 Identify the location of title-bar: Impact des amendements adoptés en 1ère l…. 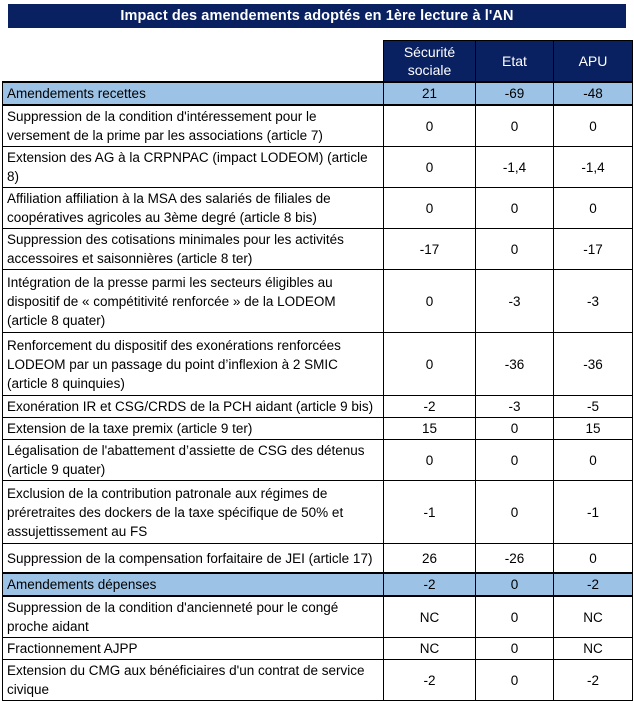
(317, 16).